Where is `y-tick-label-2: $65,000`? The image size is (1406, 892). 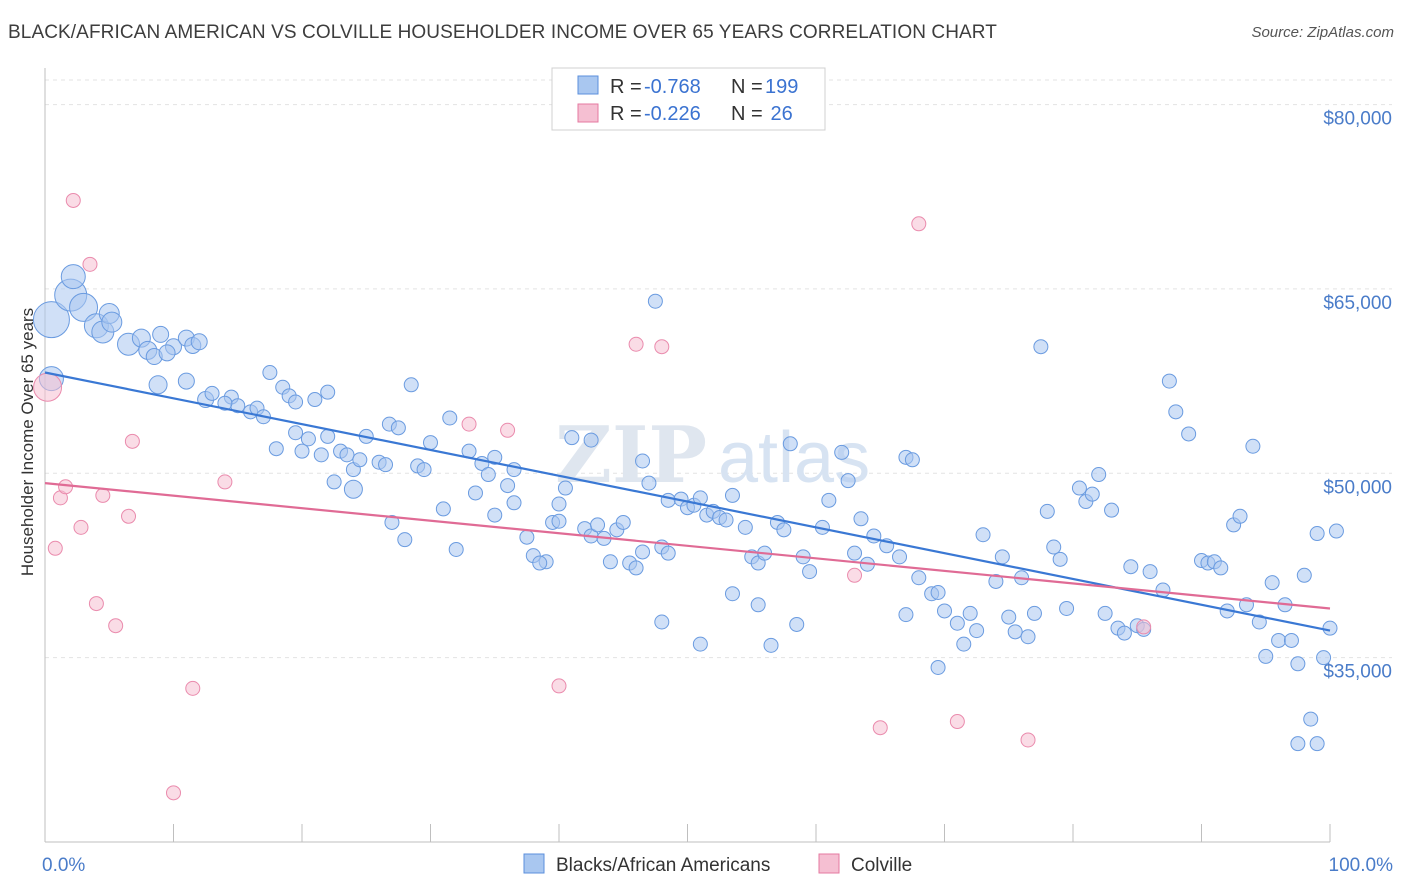
y-tick-label-2: $65,000 is located at coordinates (1357, 303).